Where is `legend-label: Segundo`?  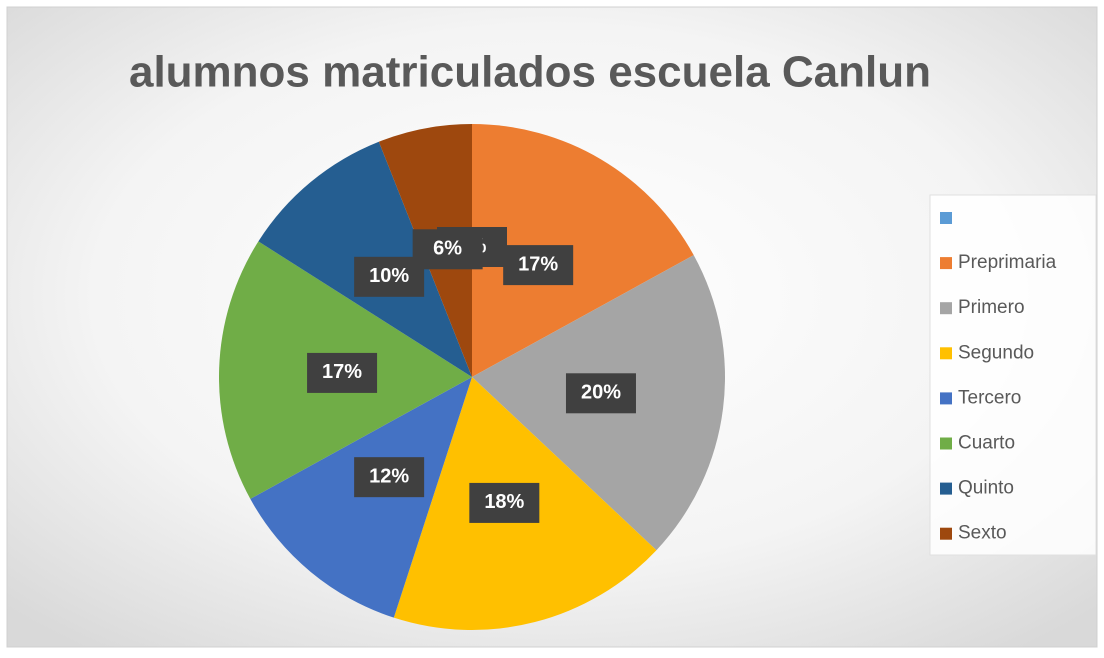 legend-label: Segundo is located at coordinates (996, 352).